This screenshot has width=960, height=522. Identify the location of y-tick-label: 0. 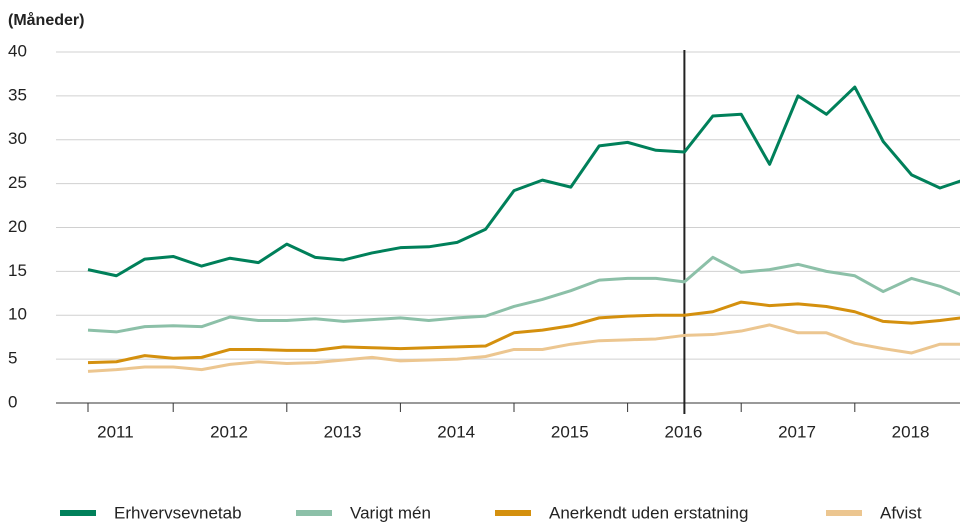
(12, 401).